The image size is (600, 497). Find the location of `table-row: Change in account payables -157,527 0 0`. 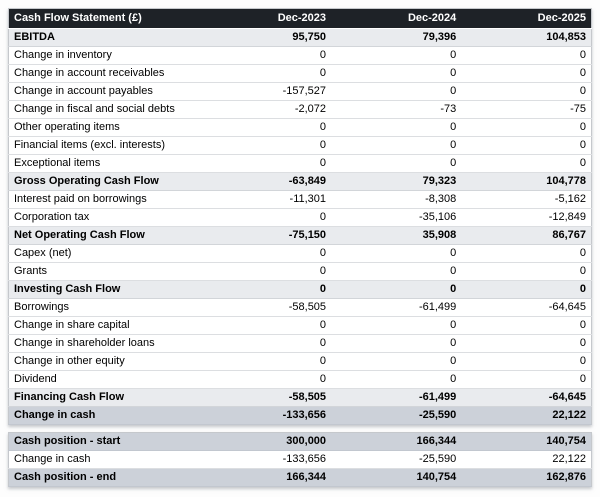

table-row: Change in account payables -157,527 0 0 is located at coordinates (300, 91).